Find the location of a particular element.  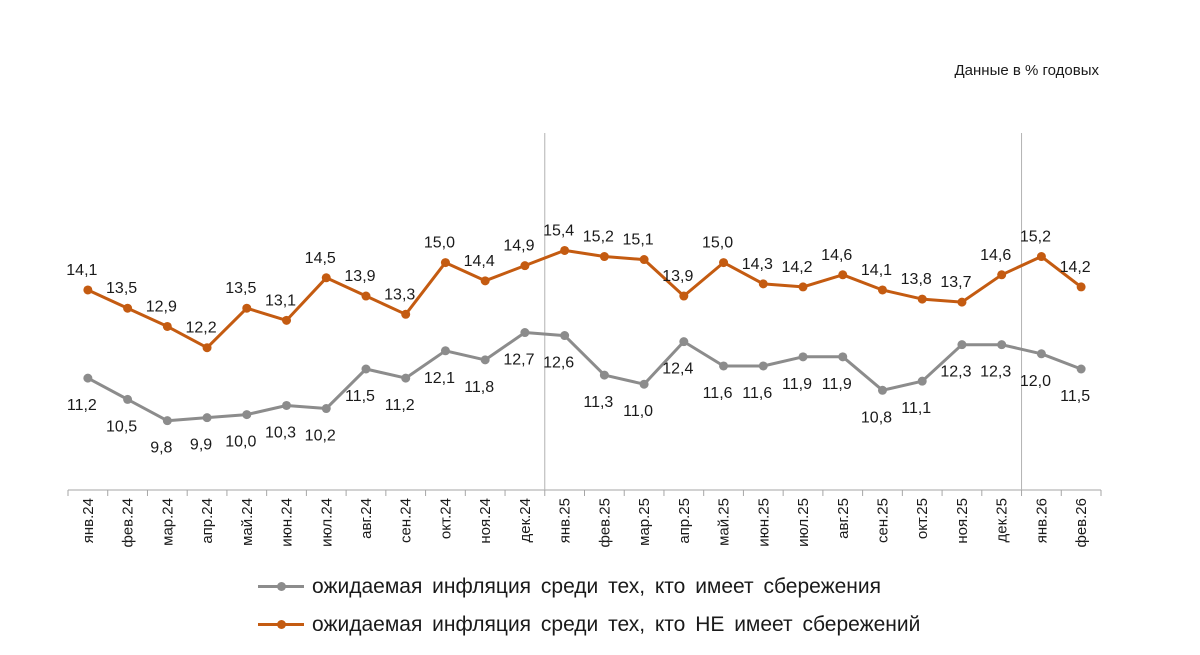

x-tick-label: окт.24 is located at coordinates (445, 518).